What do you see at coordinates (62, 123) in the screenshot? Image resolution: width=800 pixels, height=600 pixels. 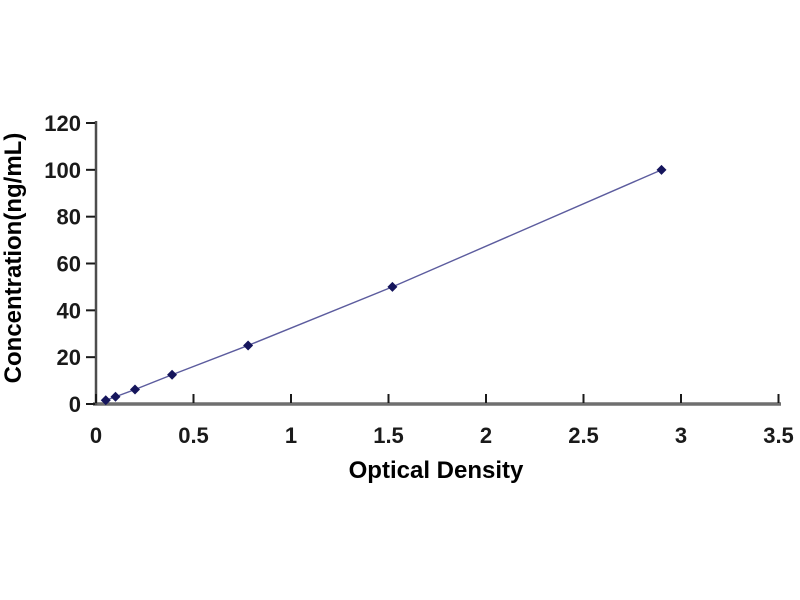 I see `y-tick-label: 120` at bounding box center [62, 123].